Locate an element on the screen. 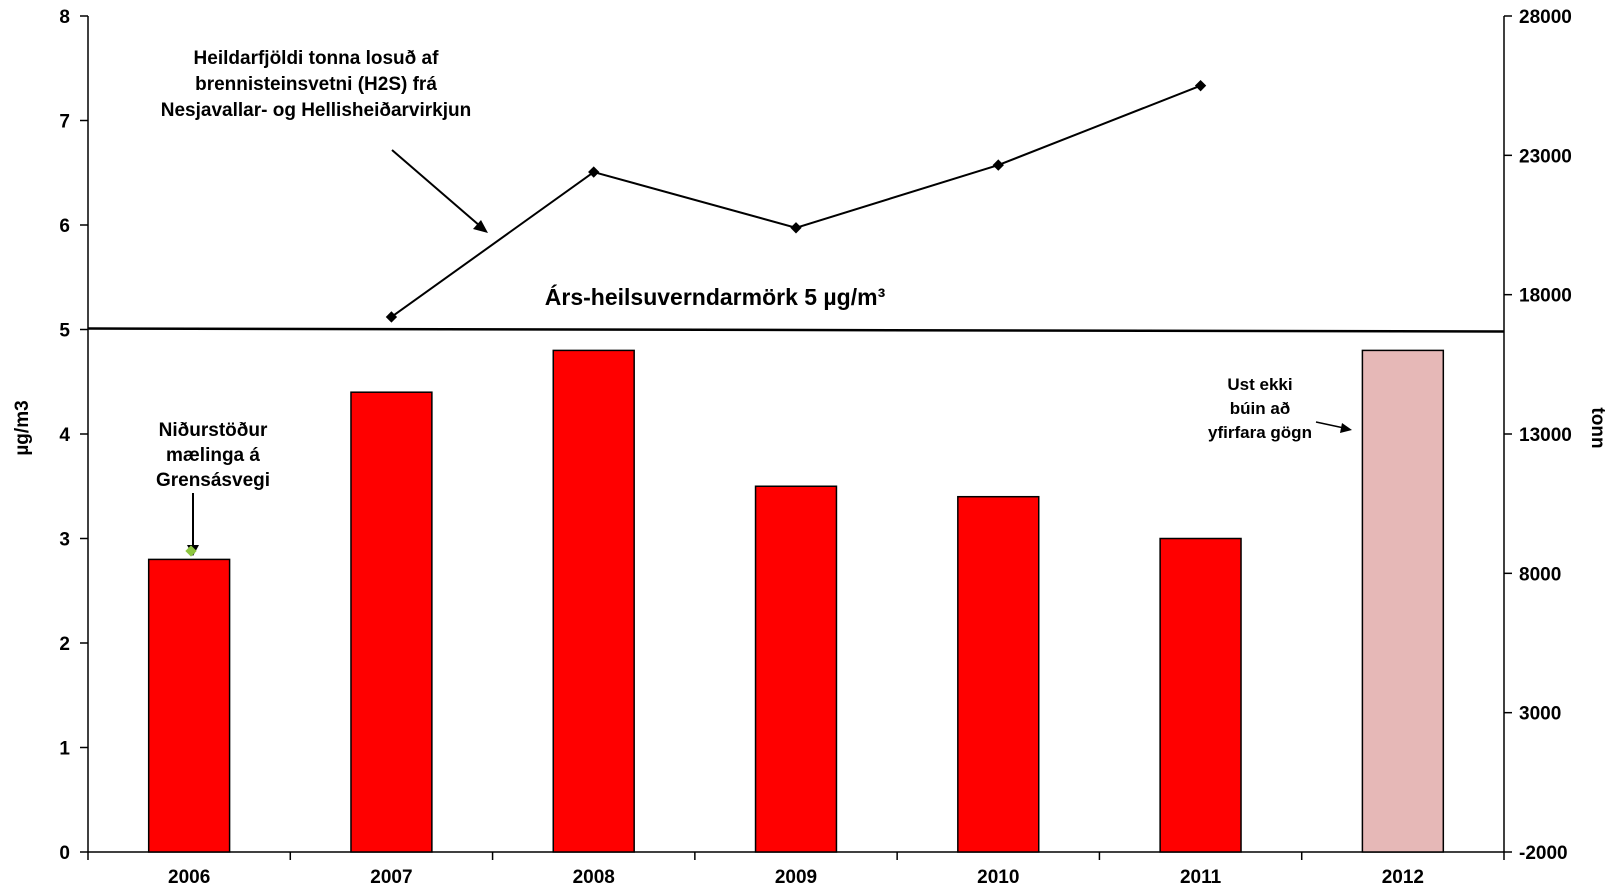 The width and height of the screenshot is (1611, 885). reference-line-group is located at coordinates (796, 330).